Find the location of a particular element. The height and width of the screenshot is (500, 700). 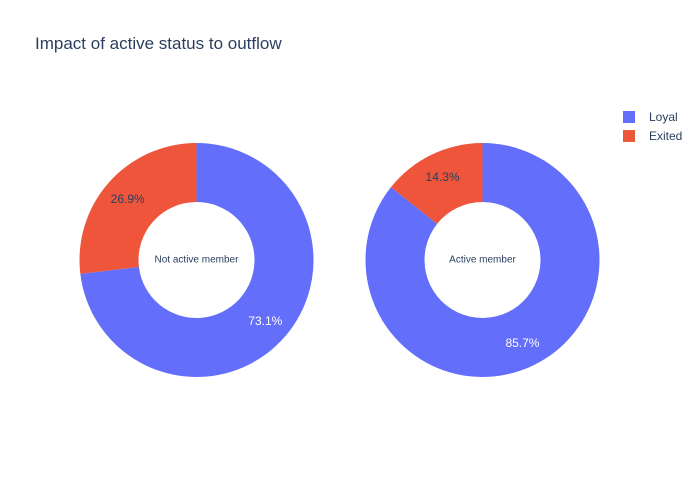

legend-label-loyal: Loyal is located at coordinates (663, 116).